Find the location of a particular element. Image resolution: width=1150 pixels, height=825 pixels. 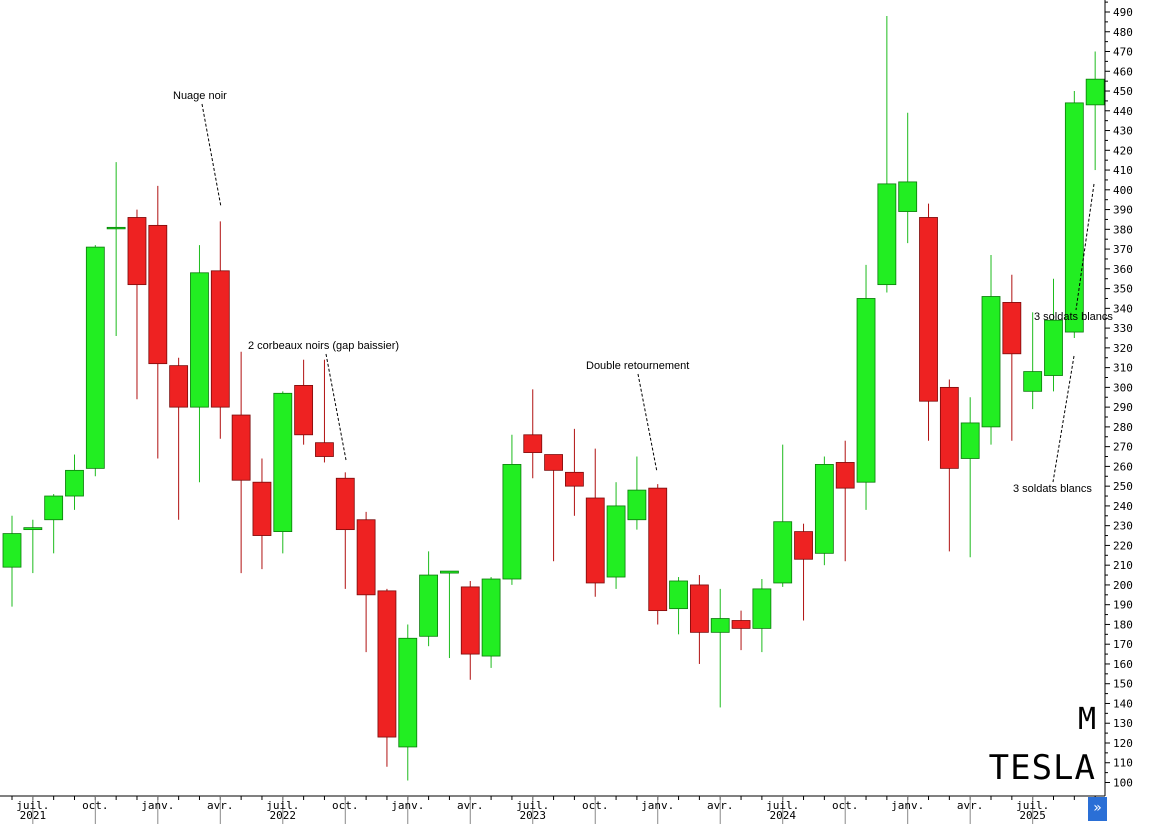

y-tick-label: 260 is located at coordinates (1123, 466).